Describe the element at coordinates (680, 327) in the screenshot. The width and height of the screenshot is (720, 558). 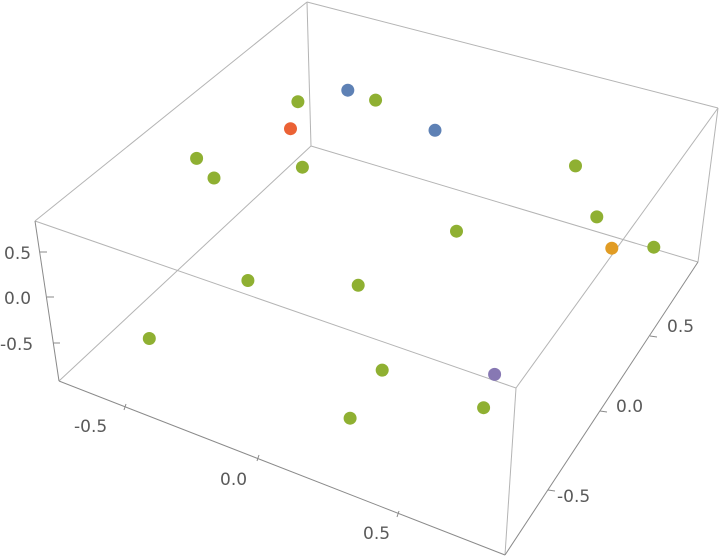
I see `y-tick-label: 0.5` at that location.